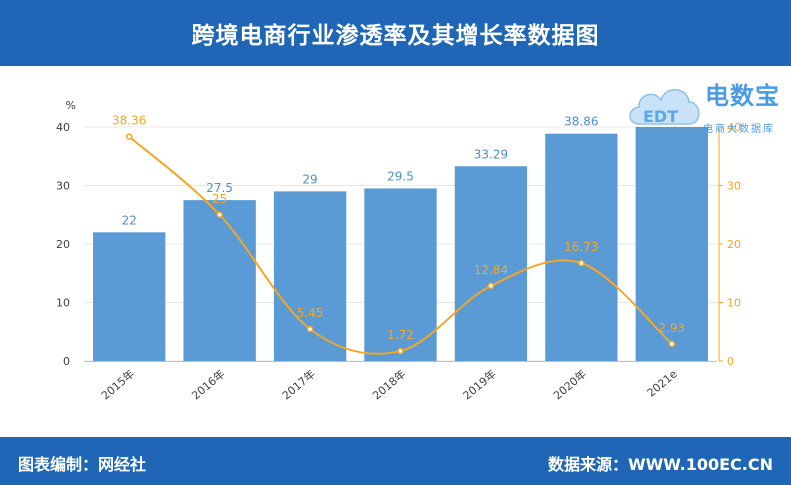 This screenshot has height=485, width=791. I want to click on line-value-label: 38.36, so click(129, 121).